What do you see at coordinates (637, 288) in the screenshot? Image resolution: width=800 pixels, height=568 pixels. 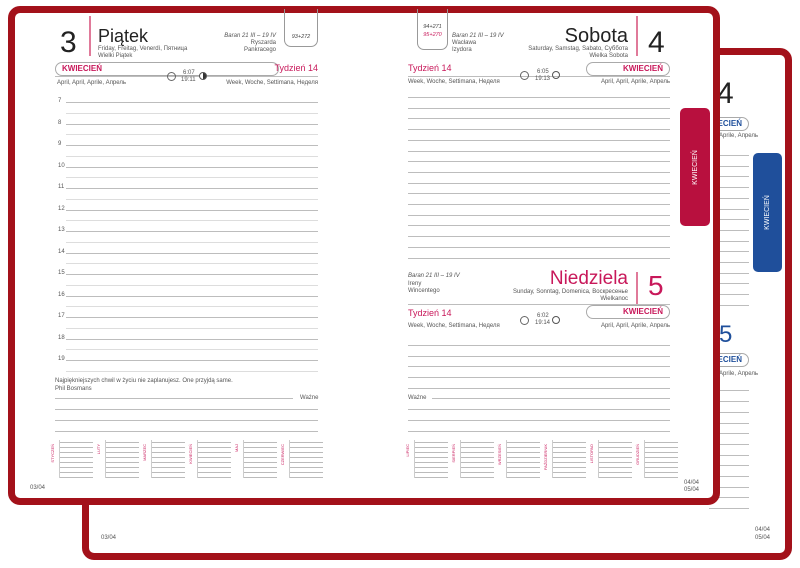 I see `day-divider` at bounding box center [637, 288].